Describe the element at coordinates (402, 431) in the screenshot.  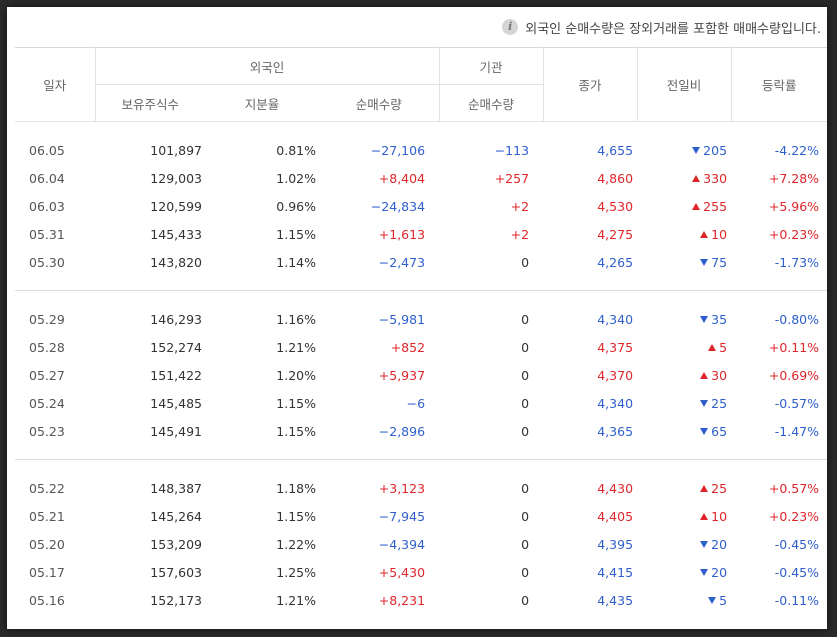
I see `foreign-net-cell: −2,896` at that location.